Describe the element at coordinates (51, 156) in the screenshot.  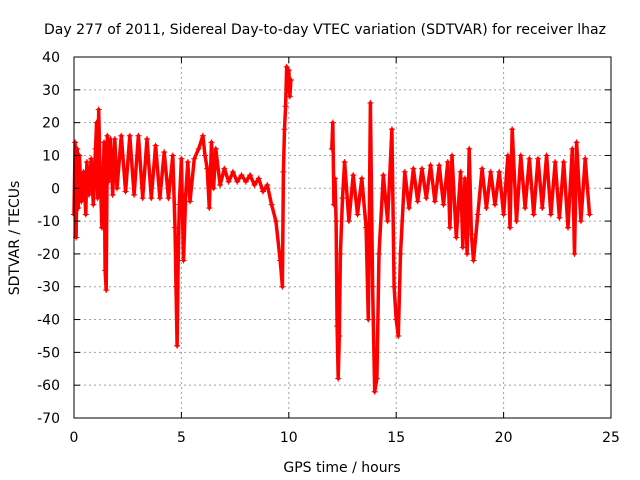
I see `y-tick-label: 10` at that location.